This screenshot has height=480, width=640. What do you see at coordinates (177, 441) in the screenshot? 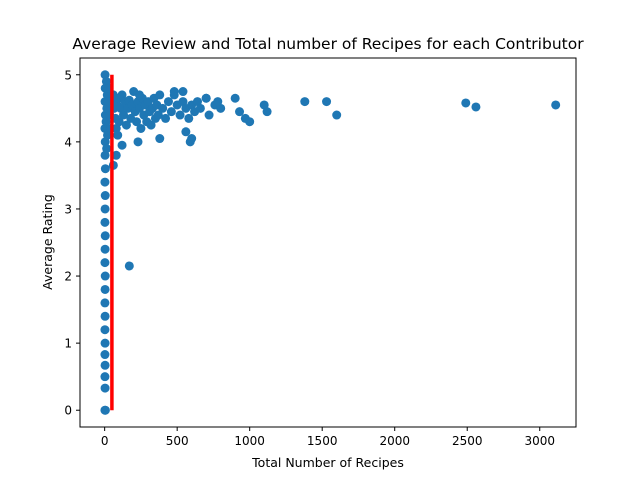
I see `x-tick-label: 500` at bounding box center [177, 441].